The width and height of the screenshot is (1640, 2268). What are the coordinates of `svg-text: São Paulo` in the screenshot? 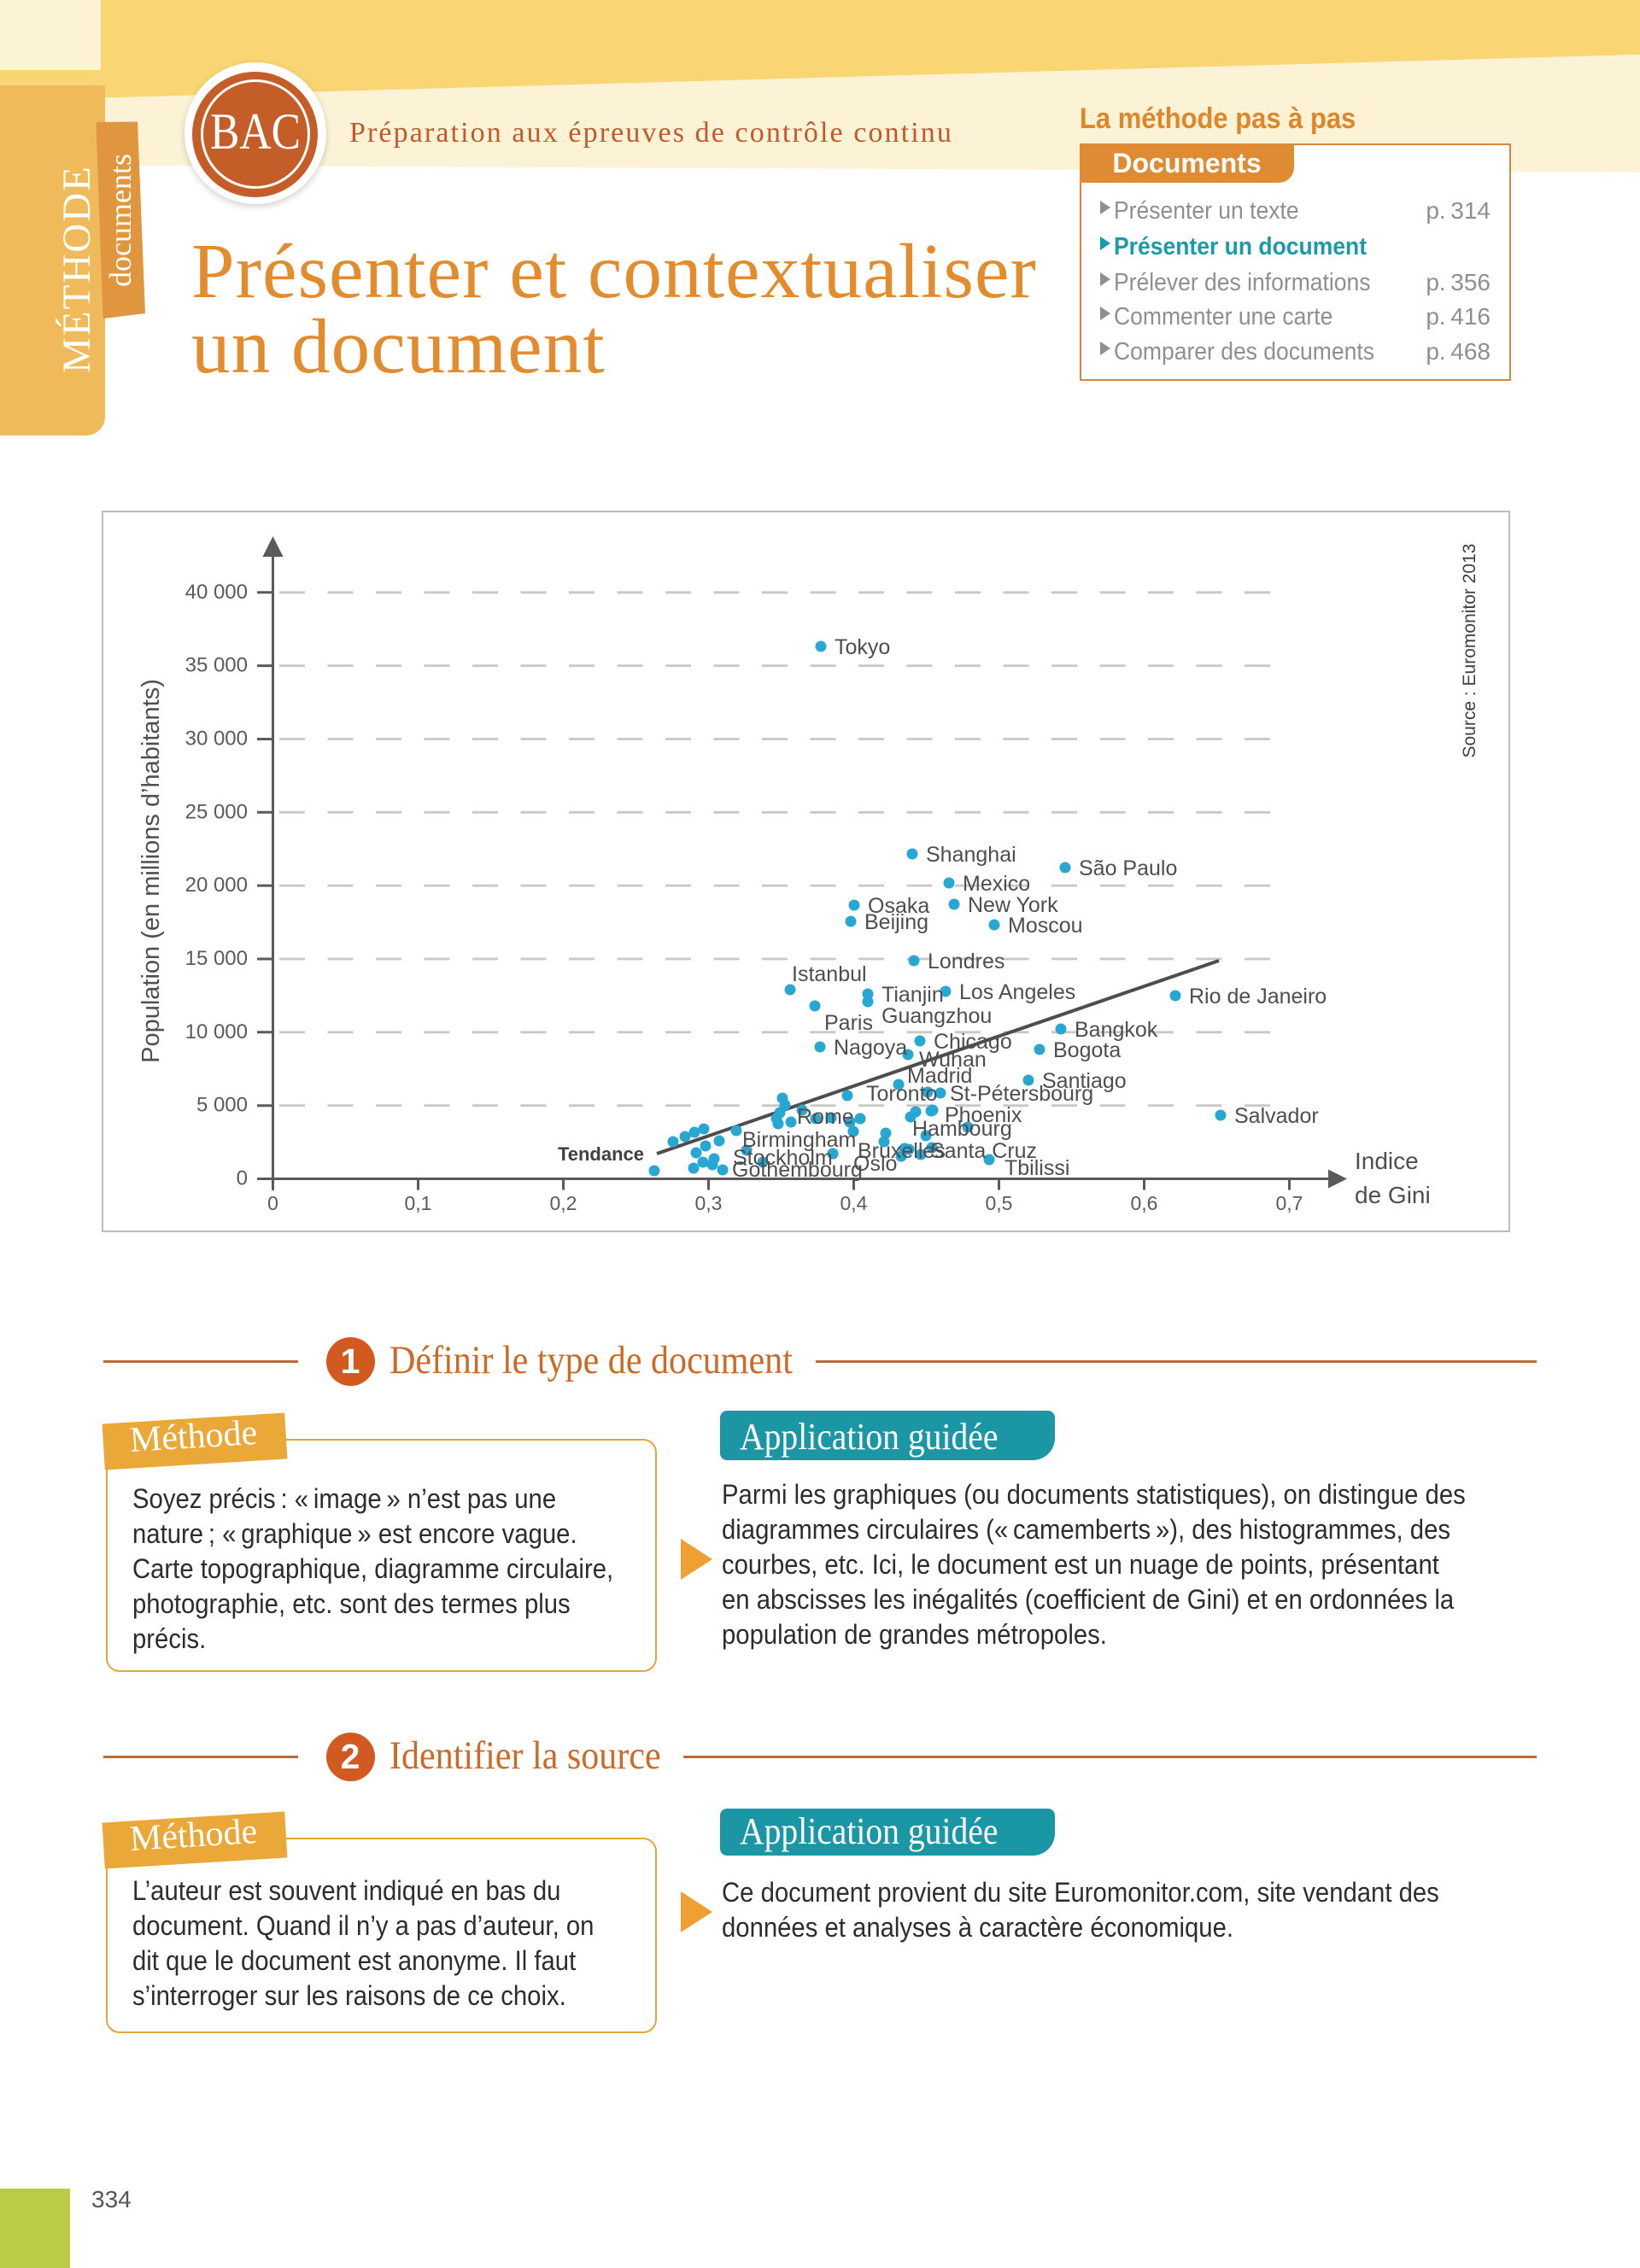 It's located at (1128, 868).